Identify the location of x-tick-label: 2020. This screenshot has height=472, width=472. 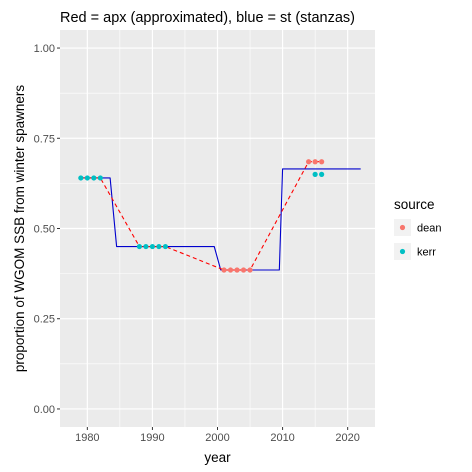
(347, 438).